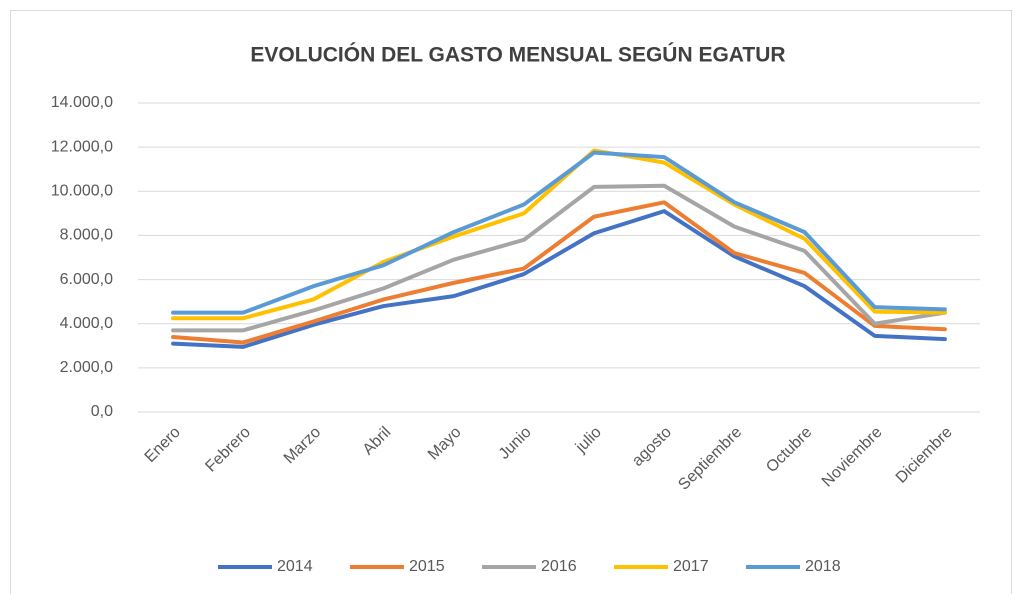  What do you see at coordinates (82, 146) in the screenshot?
I see `y-tick-label: 12.000,0` at bounding box center [82, 146].